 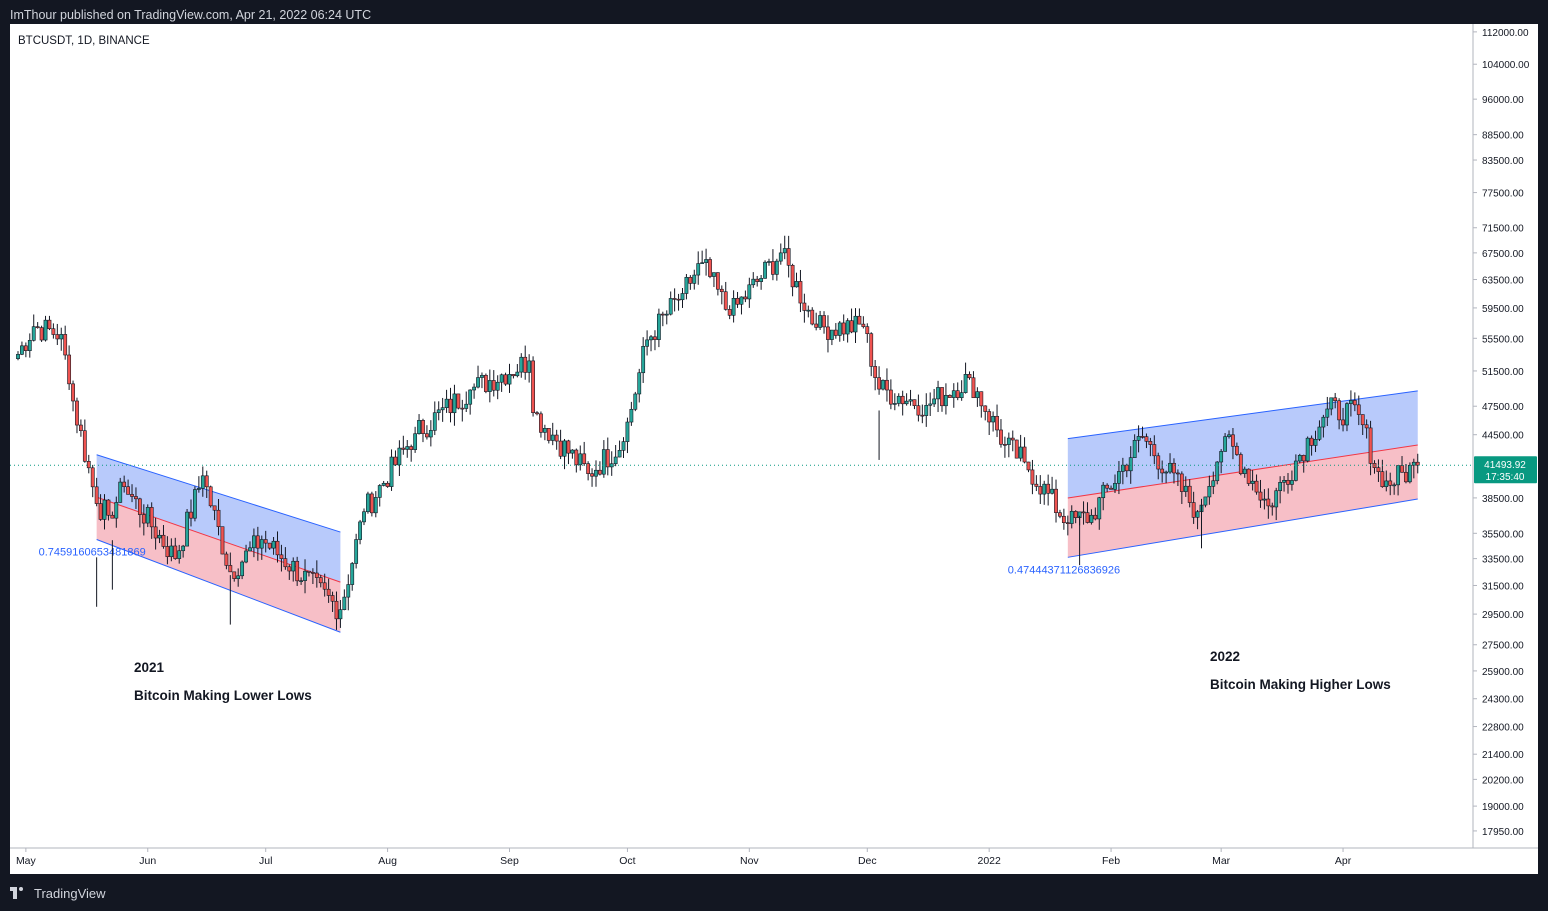 What do you see at coordinates (627, 861) in the screenshot?
I see `x-tick-label: Oct` at bounding box center [627, 861].